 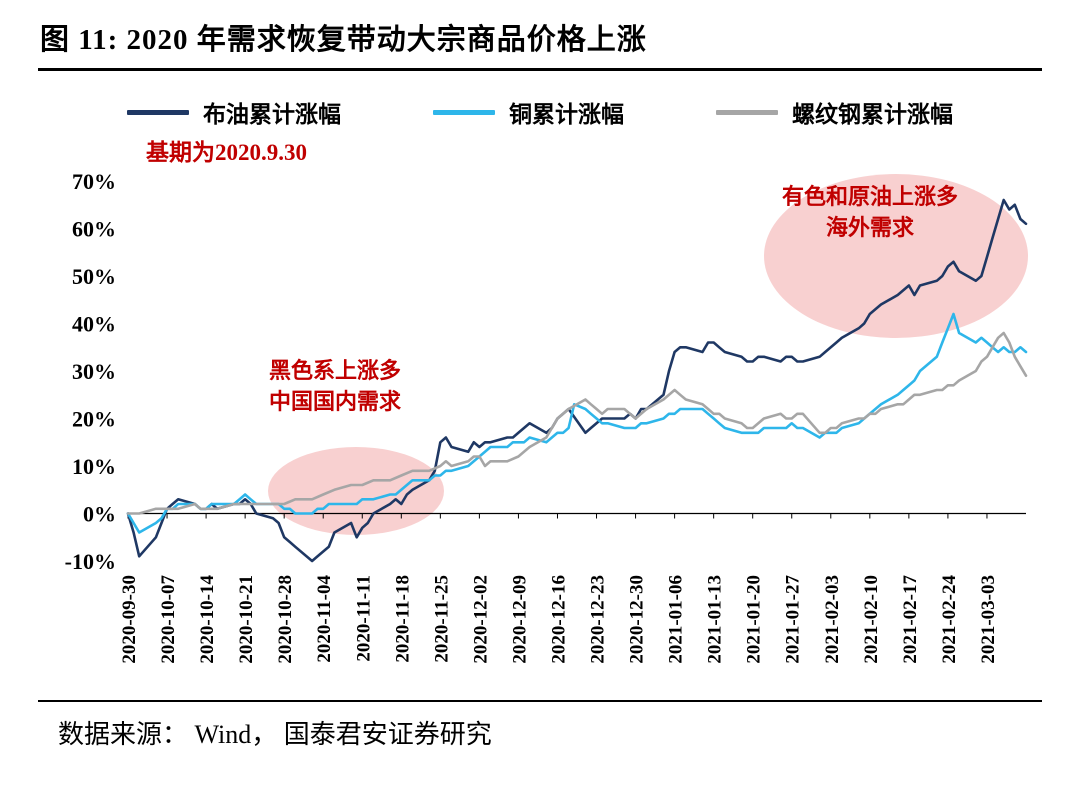 I want to click on legend-label-brent: 布油累计涨幅, so click(x=272, y=114).